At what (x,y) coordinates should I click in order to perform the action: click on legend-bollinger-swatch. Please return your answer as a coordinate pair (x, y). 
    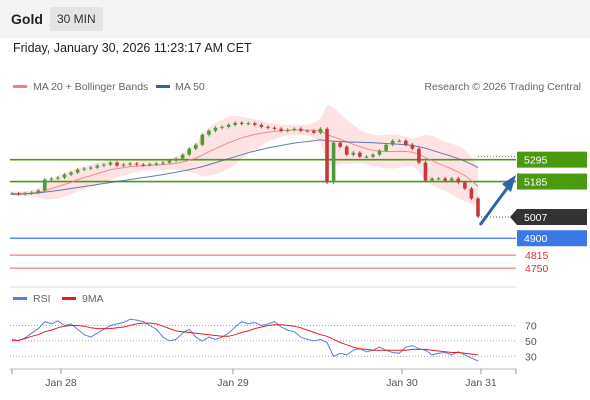
    Looking at the image, I should click on (20, 86).